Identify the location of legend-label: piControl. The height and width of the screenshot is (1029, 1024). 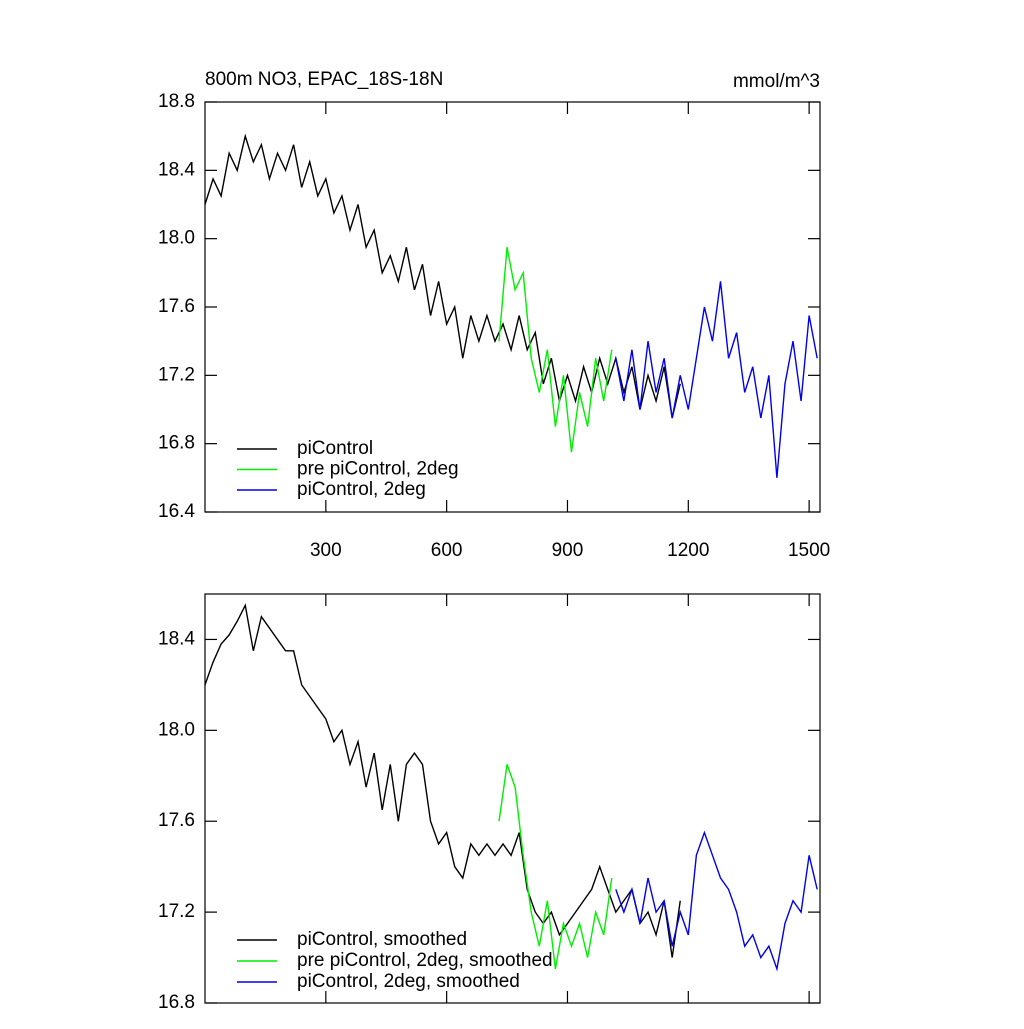
(335, 448).